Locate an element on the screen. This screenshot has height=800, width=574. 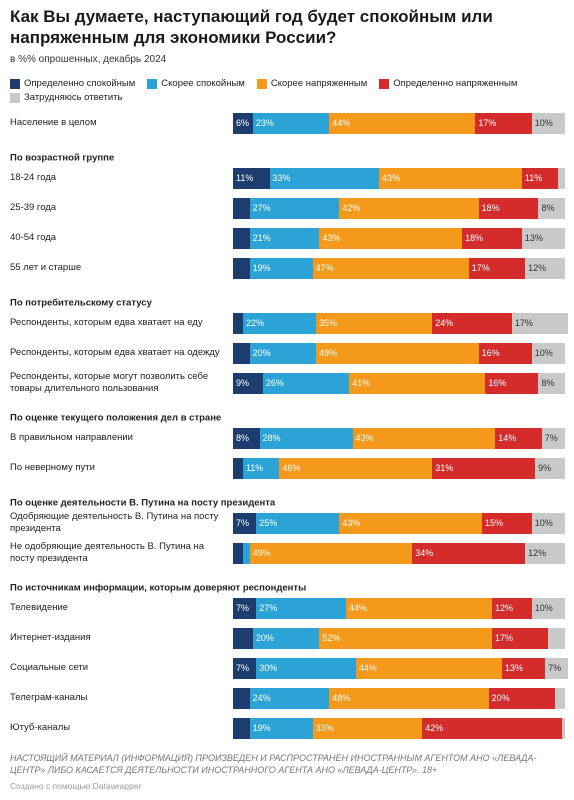
bar-segment: 16% is located at coordinates (512, 383).